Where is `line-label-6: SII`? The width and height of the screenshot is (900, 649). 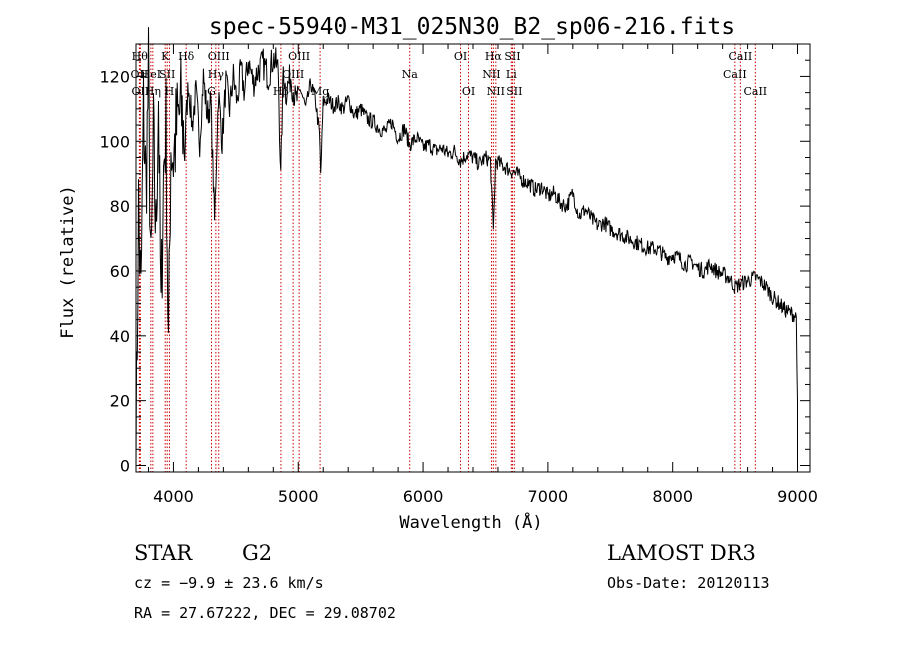 line-label-6: SII is located at coordinates (167, 74).